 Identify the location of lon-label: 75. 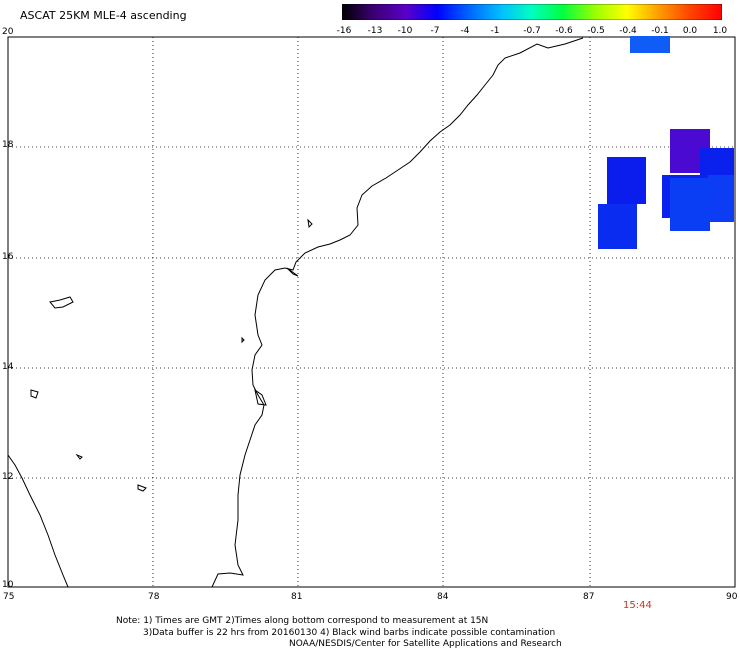
(9, 597).